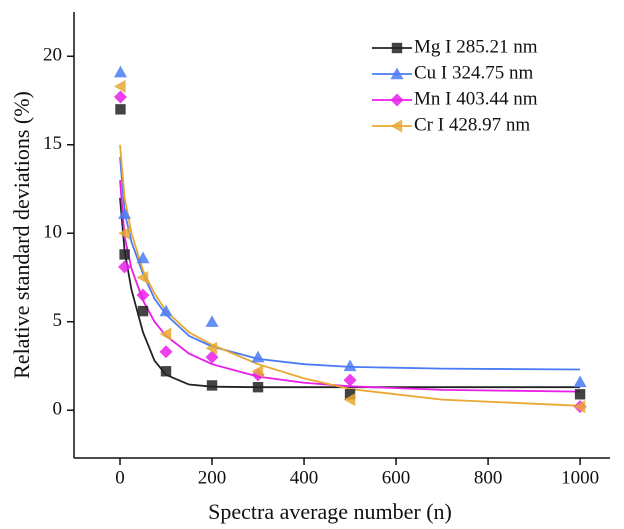 The height and width of the screenshot is (529, 624). I want to click on x-tick-label: 1000, so click(580, 477).